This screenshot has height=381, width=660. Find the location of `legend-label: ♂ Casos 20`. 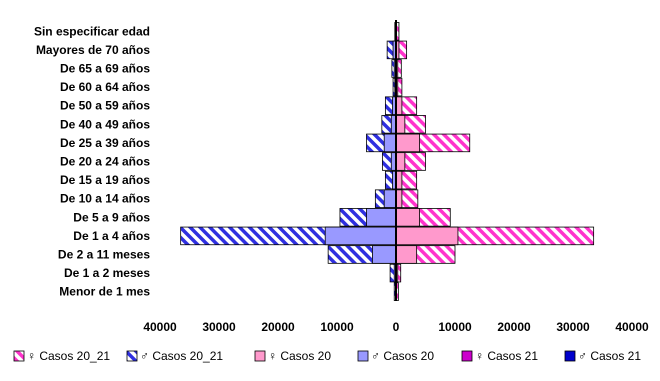

legend-label: ♂ Casos 20 is located at coordinates (402, 356).